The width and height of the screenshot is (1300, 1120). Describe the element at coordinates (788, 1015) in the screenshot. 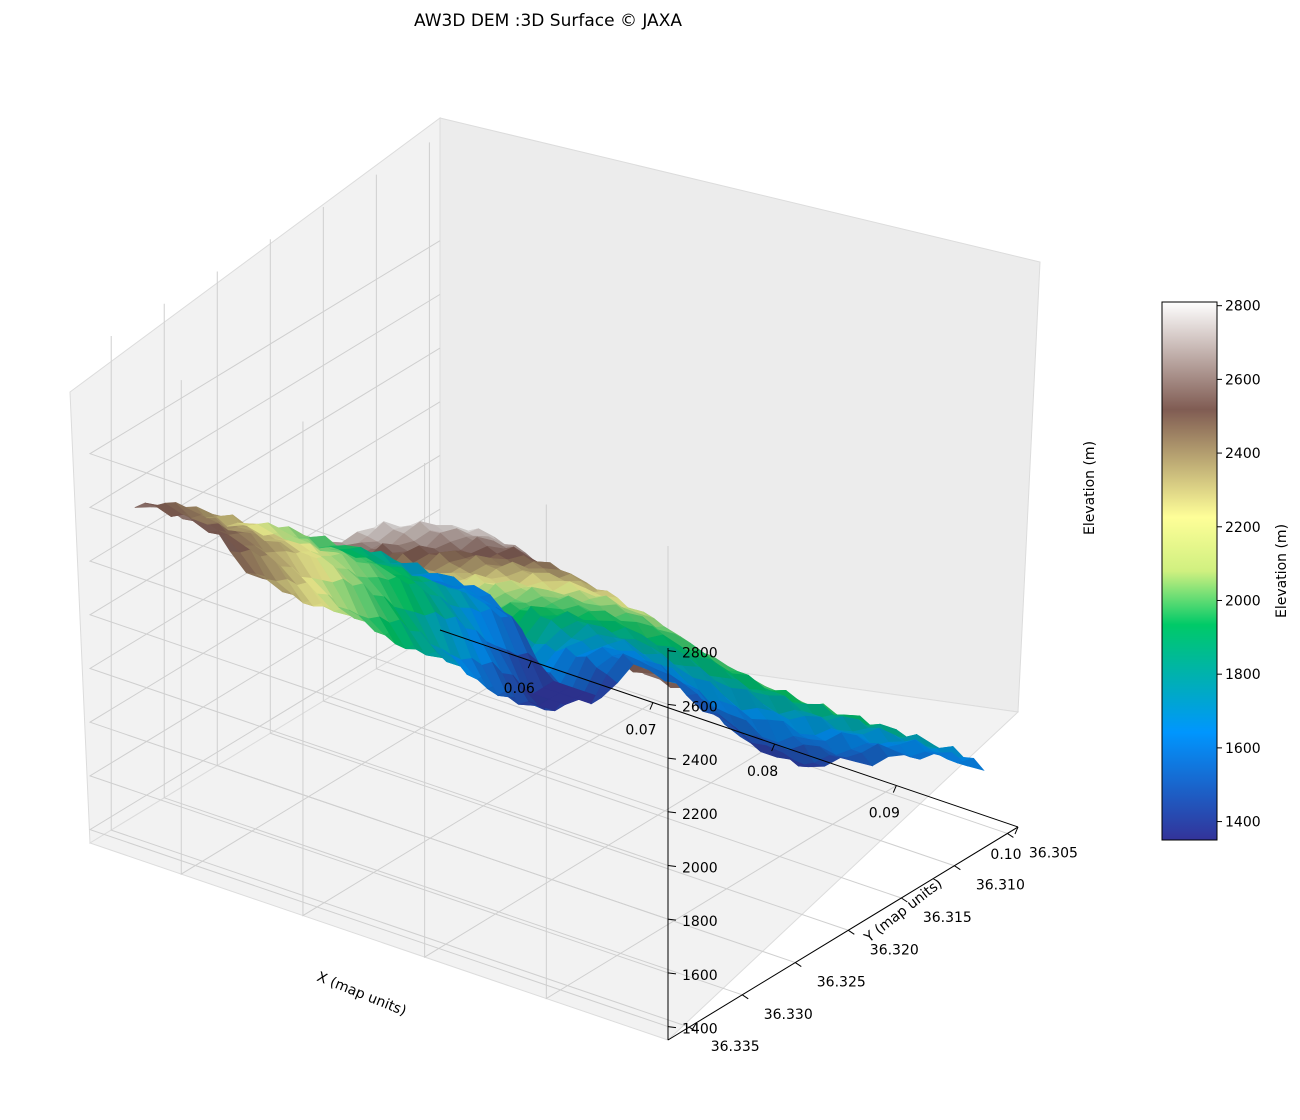

I see `y-tick-label: 36.330` at that location.